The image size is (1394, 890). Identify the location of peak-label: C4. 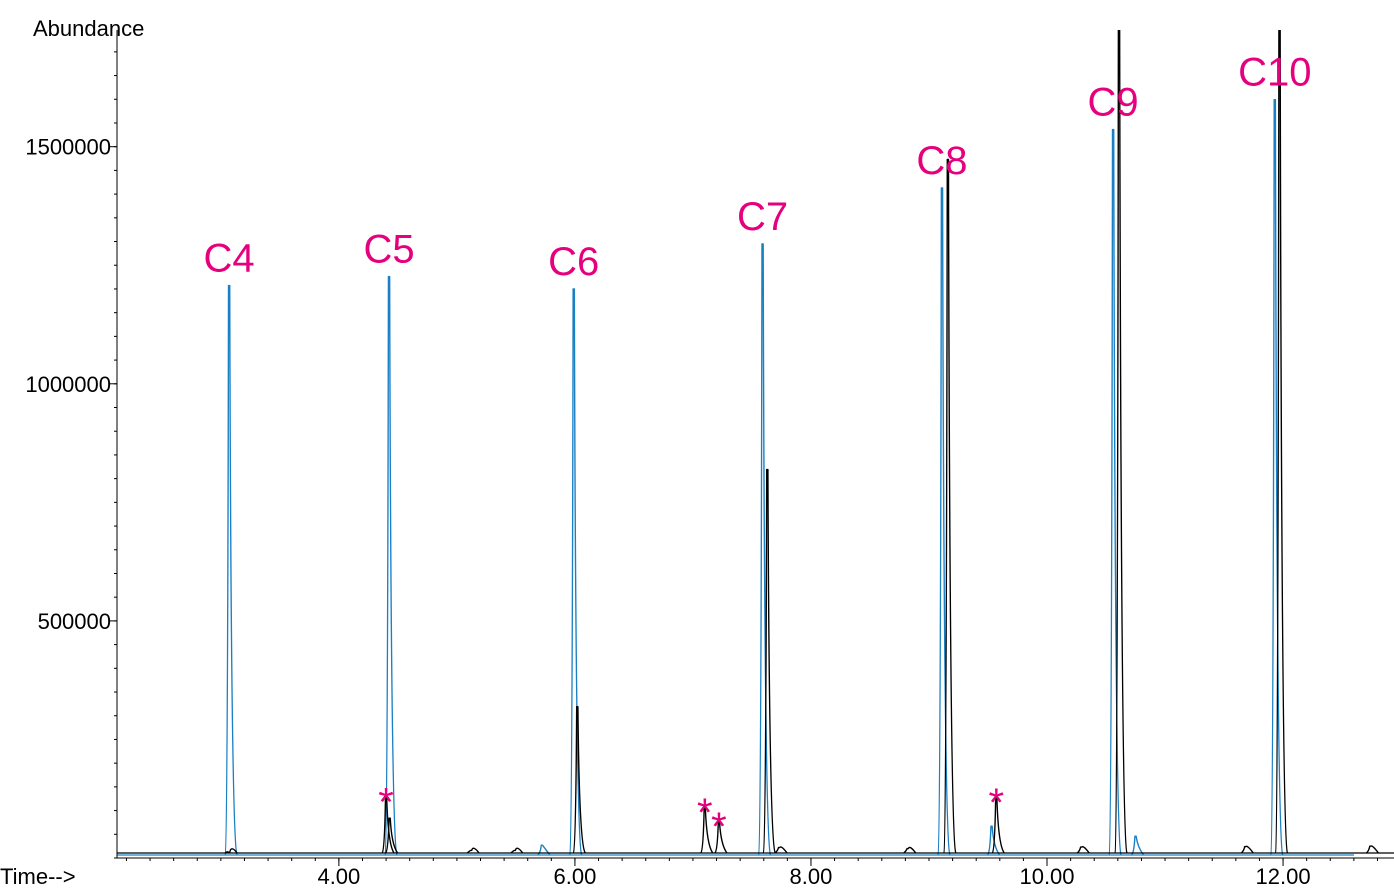
(229, 259).